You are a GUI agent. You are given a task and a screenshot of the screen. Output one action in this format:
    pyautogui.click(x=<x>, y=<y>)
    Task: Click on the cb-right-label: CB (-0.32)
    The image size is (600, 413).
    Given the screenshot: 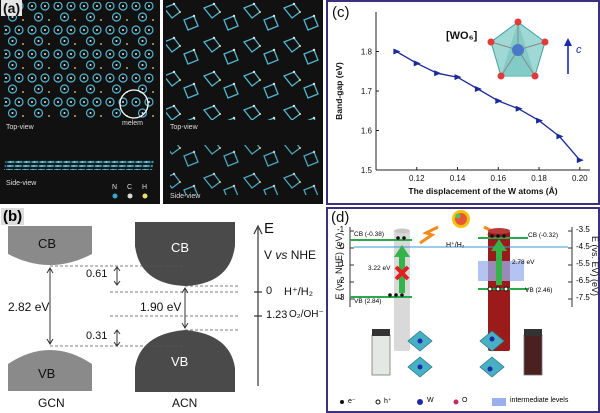 What is the action you would take?
    pyautogui.click(x=543, y=235)
    